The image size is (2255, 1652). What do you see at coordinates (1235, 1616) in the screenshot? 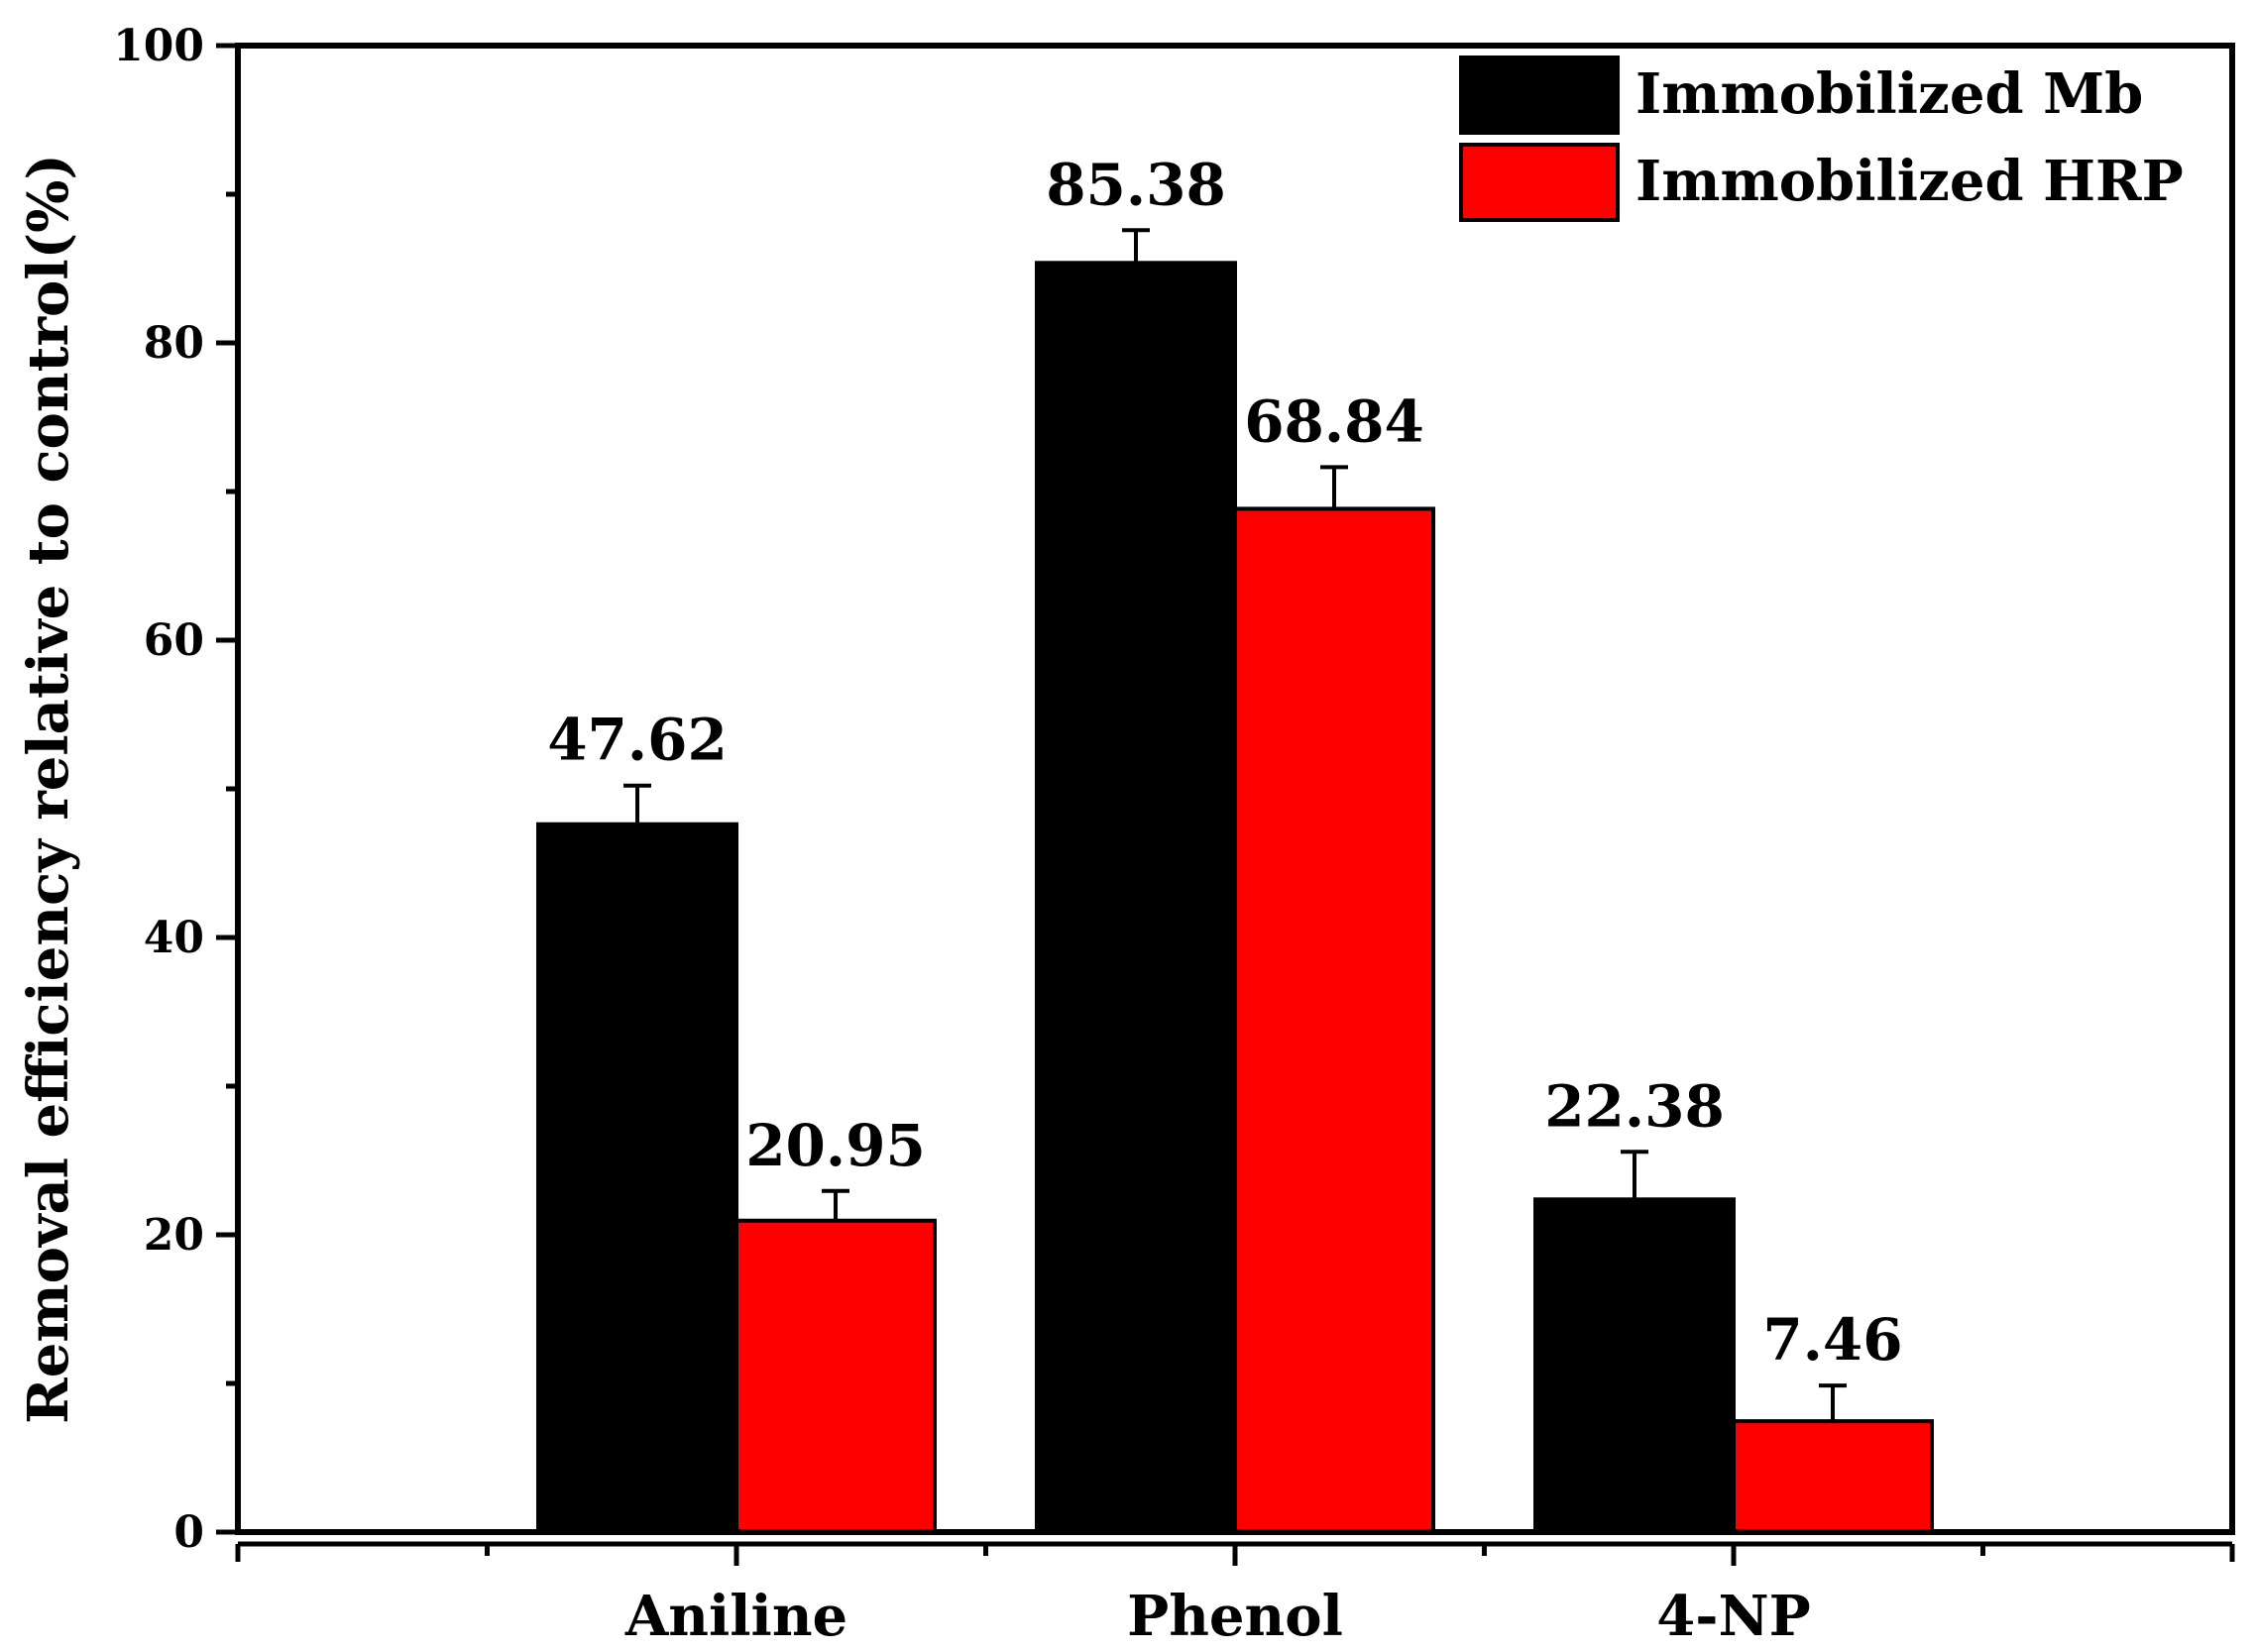
I see `x-tick-label: Phenol` at bounding box center [1235, 1616].